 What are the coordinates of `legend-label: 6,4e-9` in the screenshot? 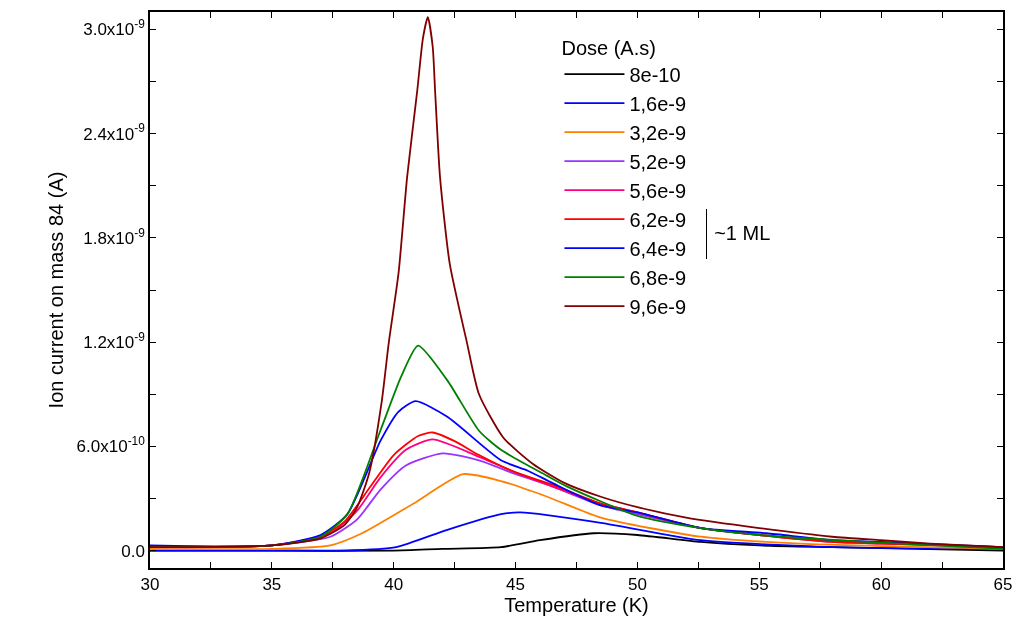 It's located at (658, 248).